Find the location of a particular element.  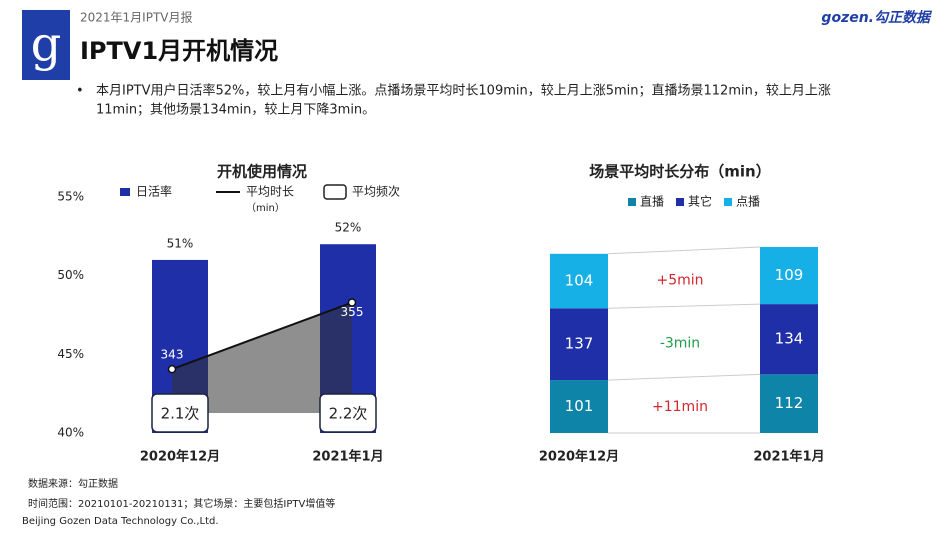

frequency-label: 2.2次 is located at coordinates (348, 414).